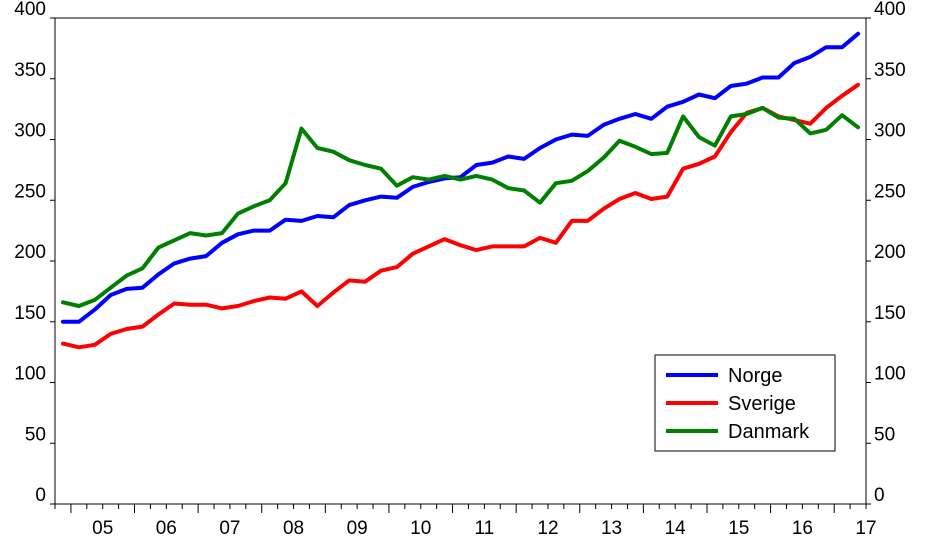 The image size is (928, 544). I want to click on x-tick-label: 09, so click(357, 528).